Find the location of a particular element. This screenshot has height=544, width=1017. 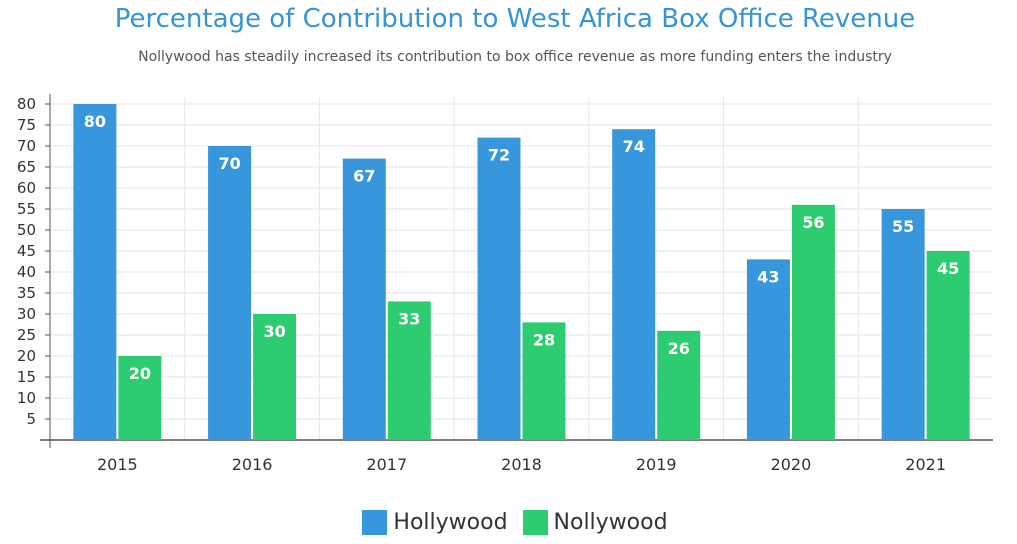

y-tick-label-20: 20 is located at coordinates (26, 356).